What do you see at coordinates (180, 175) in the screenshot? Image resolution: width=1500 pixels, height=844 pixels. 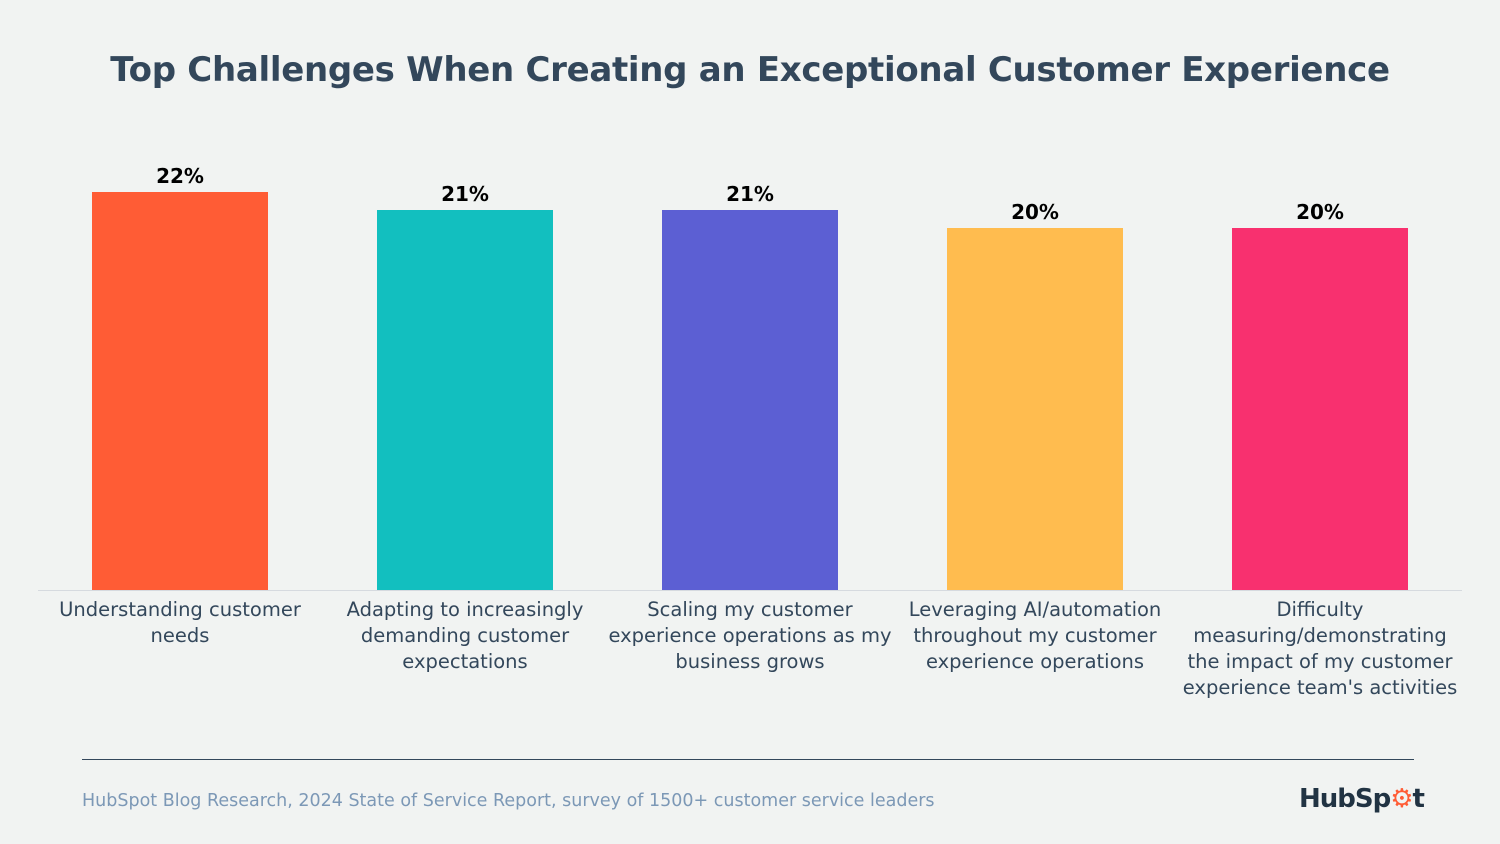 I see `value-label: 22%` at bounding box center [180, 175].